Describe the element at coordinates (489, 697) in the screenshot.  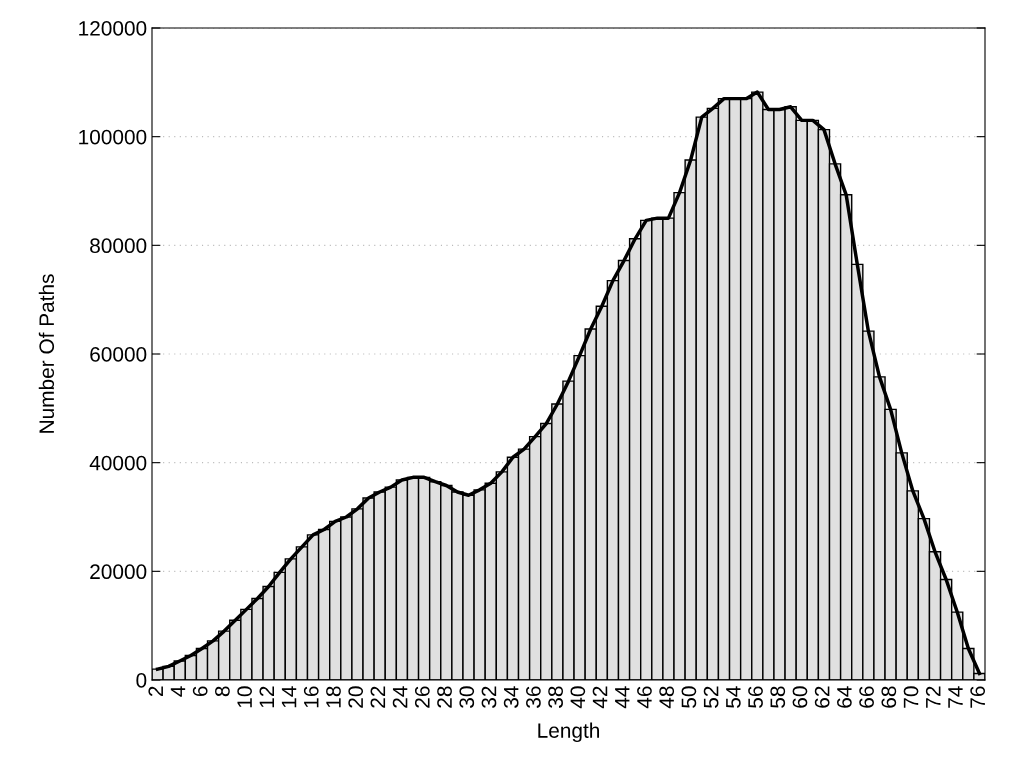
I see `x-tick-label: 32` at that location.